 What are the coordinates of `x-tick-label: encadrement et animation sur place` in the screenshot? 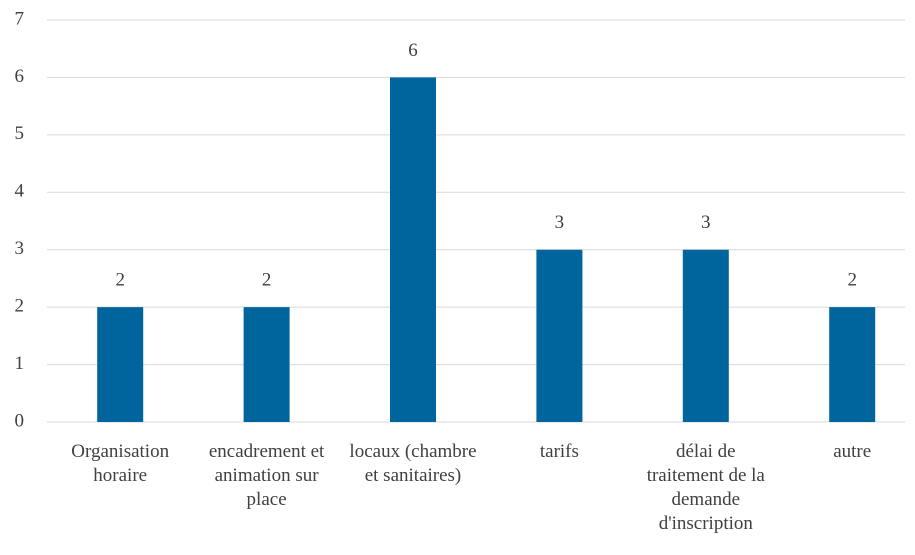 It's located at (266, 475).